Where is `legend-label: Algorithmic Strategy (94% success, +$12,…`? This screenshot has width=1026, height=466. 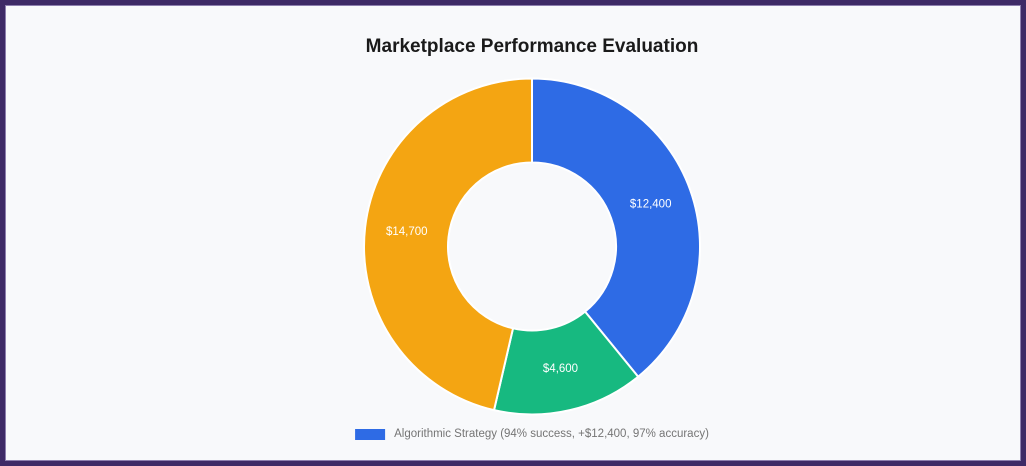 legend-label: Algorithmic Strategy (94% success, +$12,… is located at coordinates (551, 434).